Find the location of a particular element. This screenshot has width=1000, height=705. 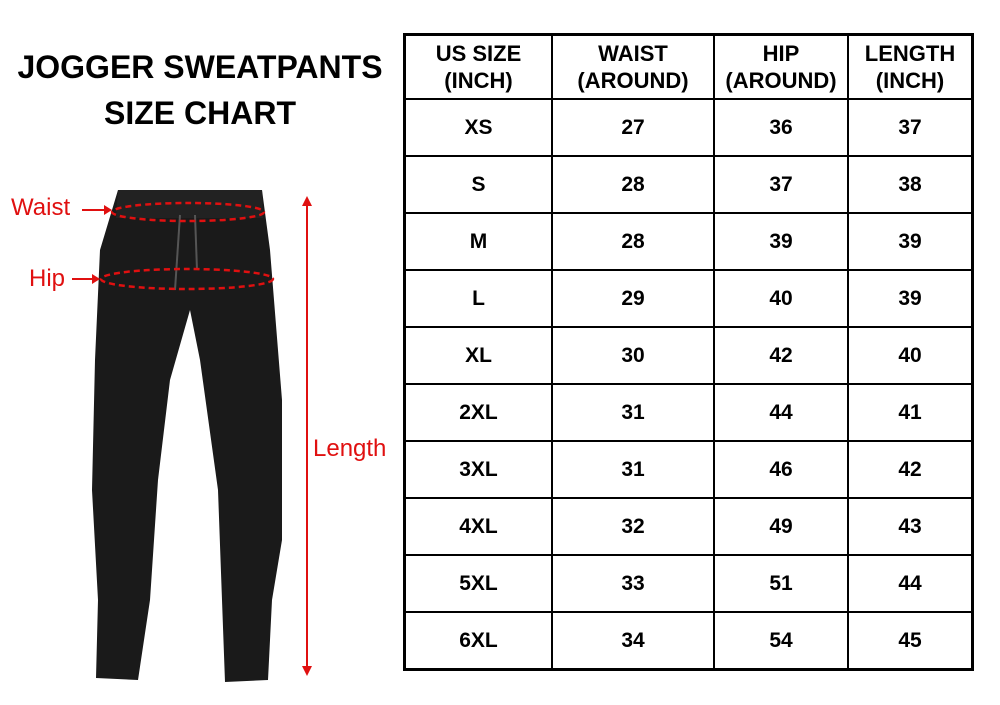

table-row: 2XL 31 44 41 is located at coordinates (688, 412).